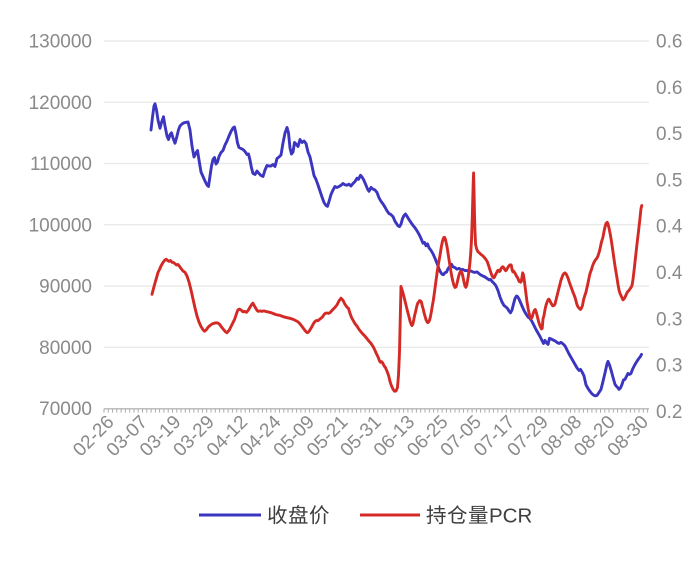 The height and width of the screenshot is (572, 700). I want to click on svg-text: 90000, so click(65, 287).